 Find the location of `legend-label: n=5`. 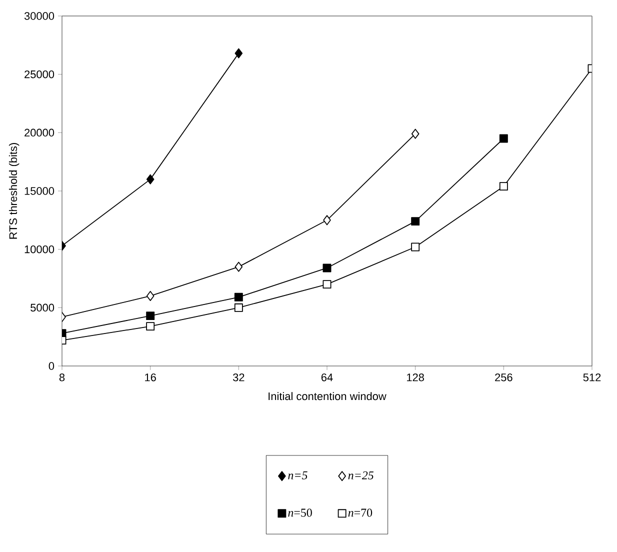

legend-label: n=5 is located at coordinates (298, 475).